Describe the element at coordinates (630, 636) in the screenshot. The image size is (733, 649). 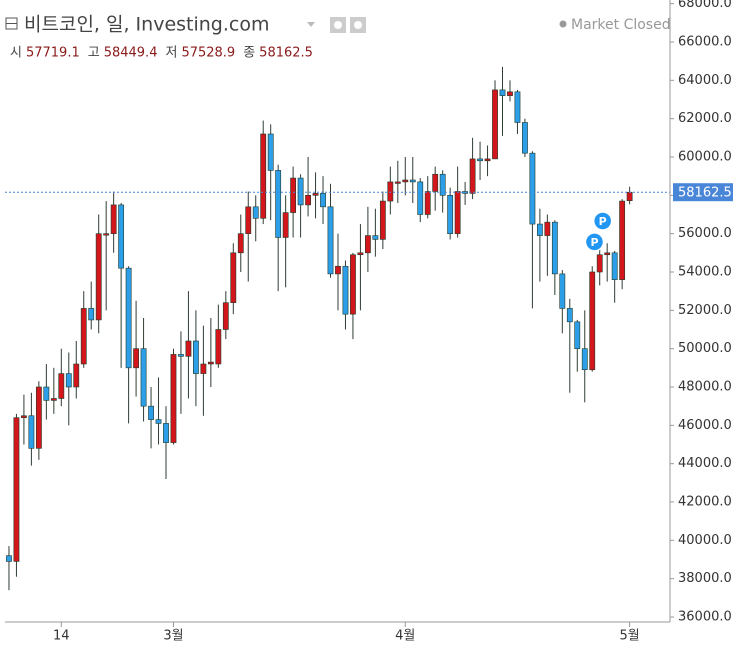
I see `x-tick-label: 5월` at that location.